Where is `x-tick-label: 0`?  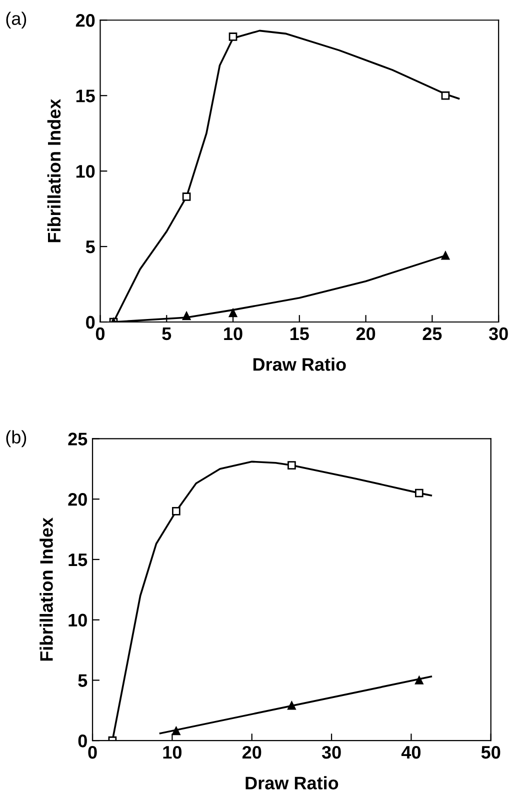 x-tick-label: 0 is located at coordinates (100, 333).